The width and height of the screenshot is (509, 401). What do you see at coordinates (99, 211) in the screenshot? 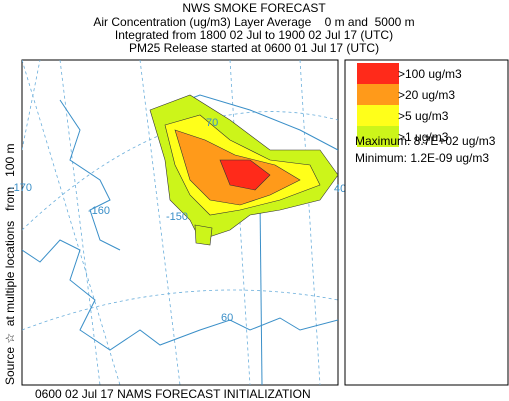
I see `grid-label: -160` at bounding box center [99, 211].